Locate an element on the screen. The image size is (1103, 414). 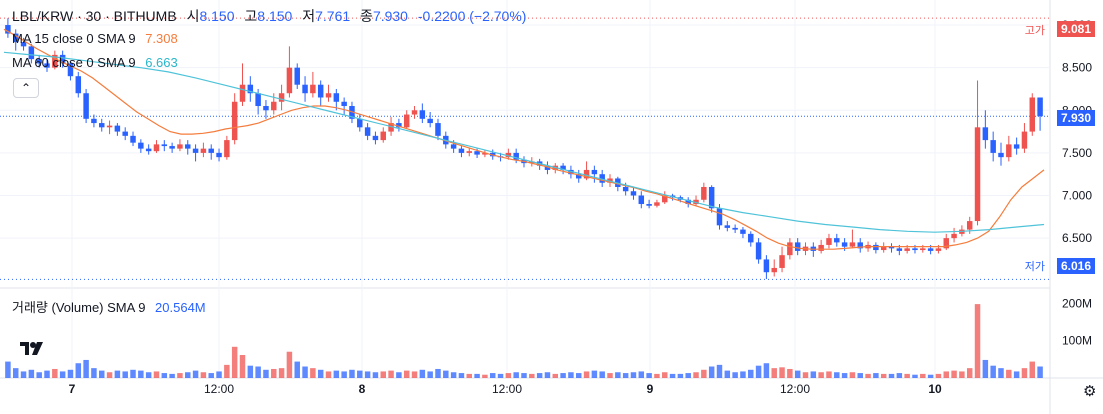
ma15-legend: MA 15 close 0 SMA 9 7.308 is located at coordinates (95, 38).